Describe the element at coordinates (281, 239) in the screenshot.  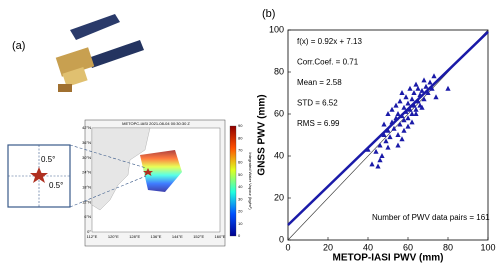
I see `y-tick-label: 0` at that location.